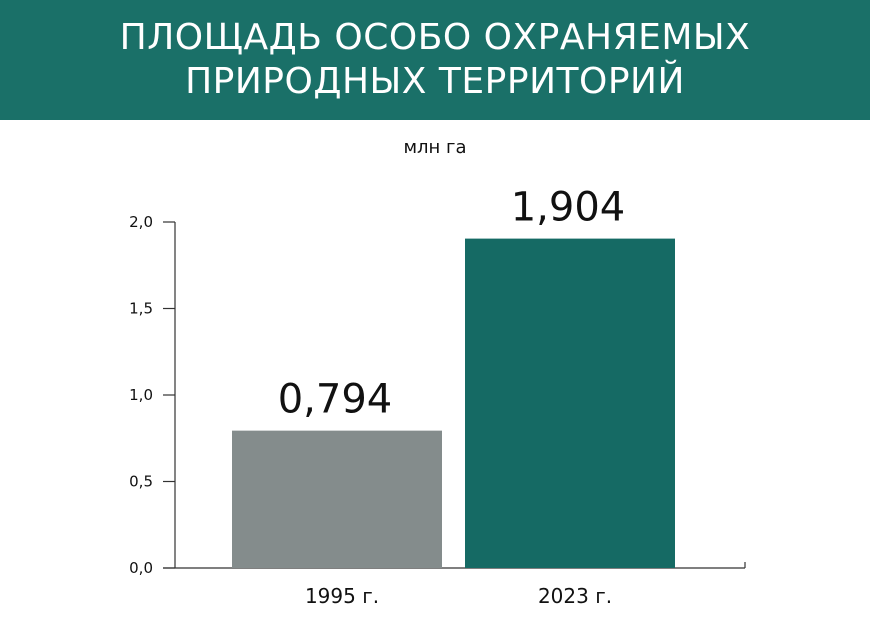 This screenshot has width=870, height=634. I want to click on chart-title-line-2: ПРИРОДНЫХ ТЕРРИТОРИЙ, so click(435, 81).